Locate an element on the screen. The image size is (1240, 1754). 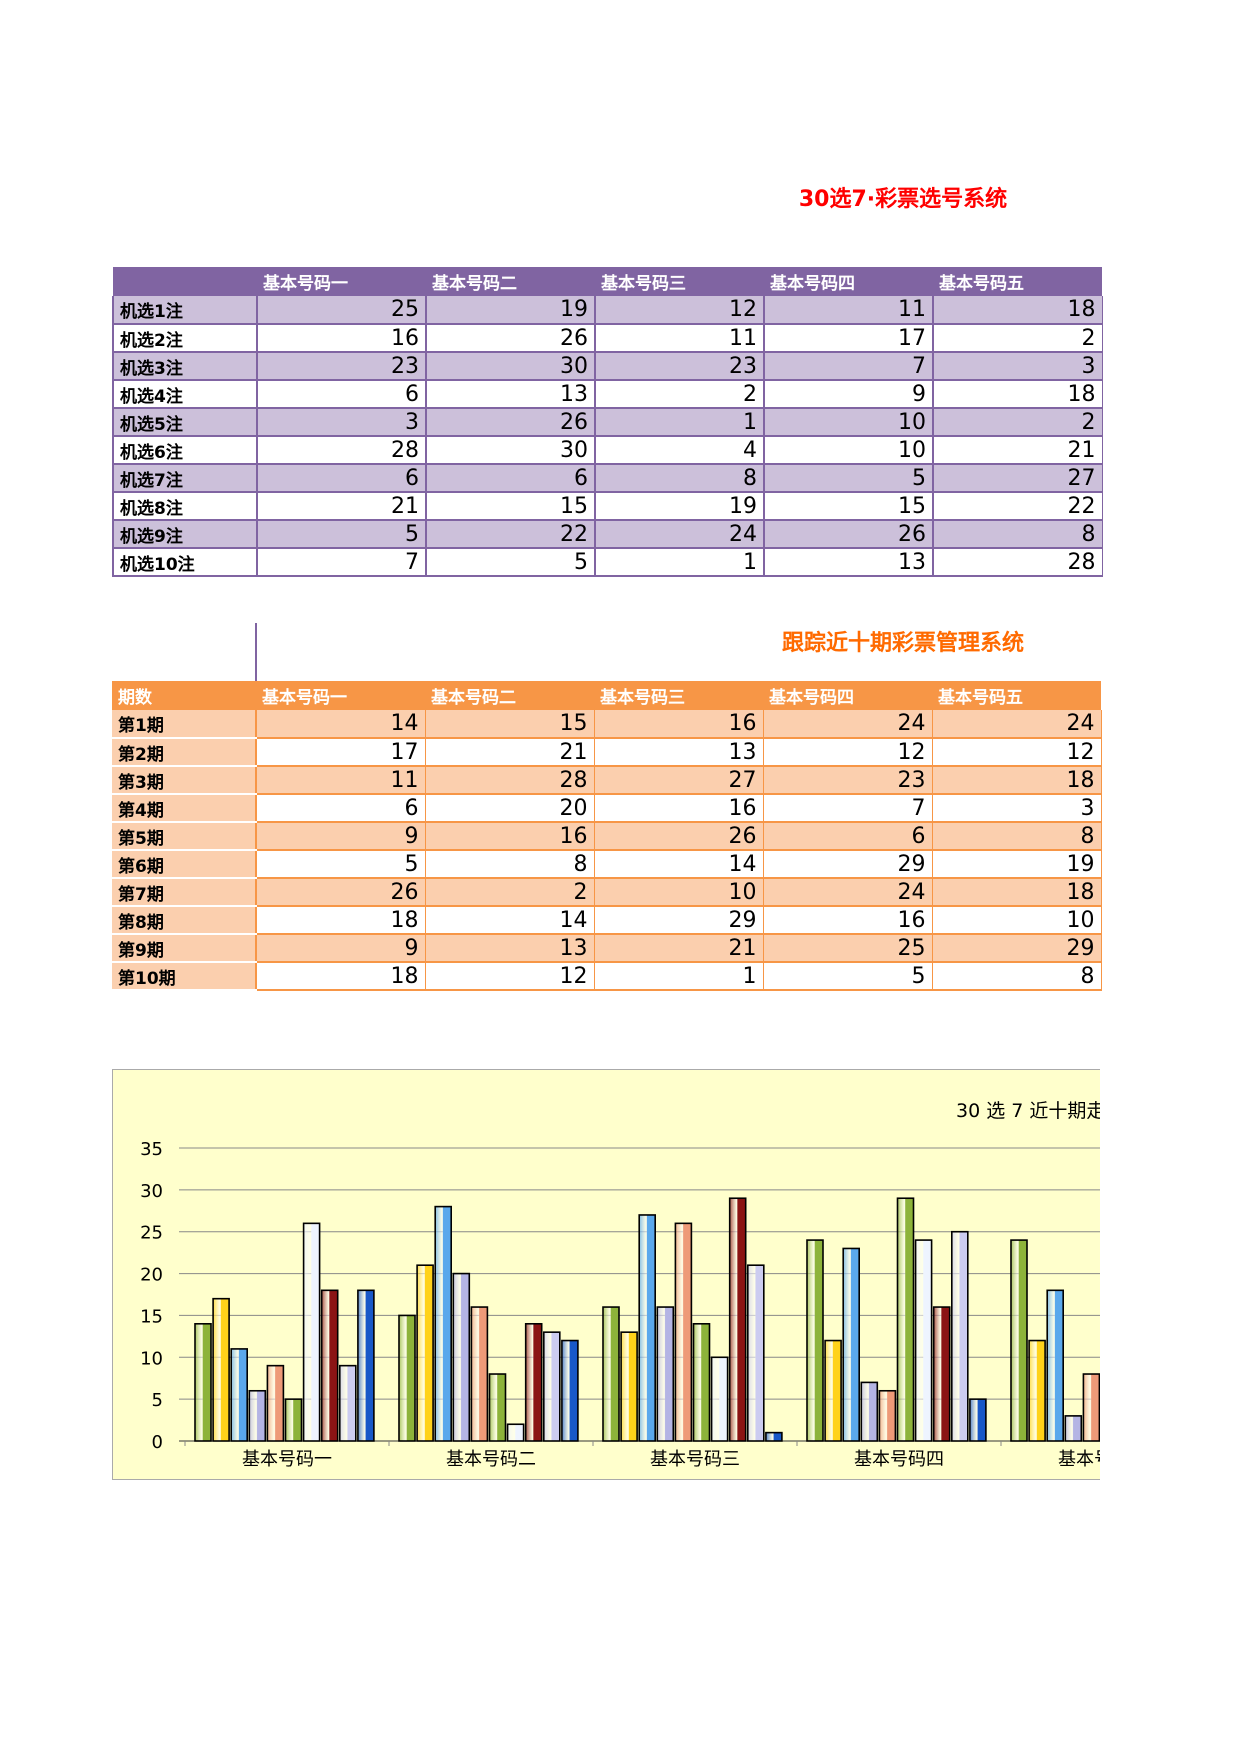
cell-value: 8 is located at coordinates (1017, 534).